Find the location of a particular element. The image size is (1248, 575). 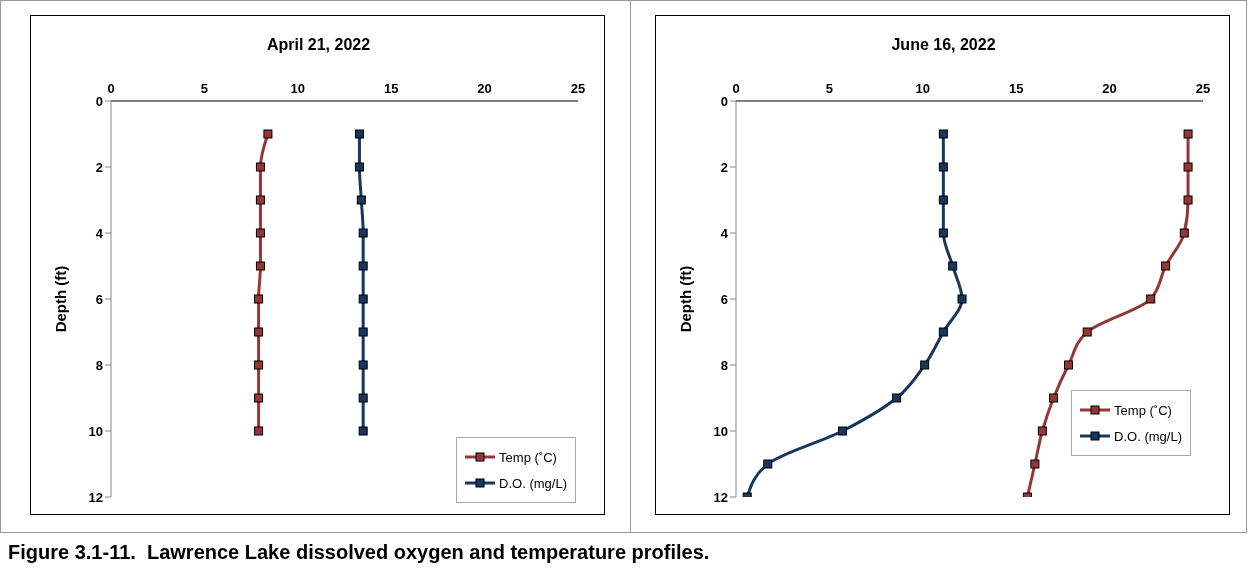

chart-title: April 21, 2022 is located at coordinates (318, 45).